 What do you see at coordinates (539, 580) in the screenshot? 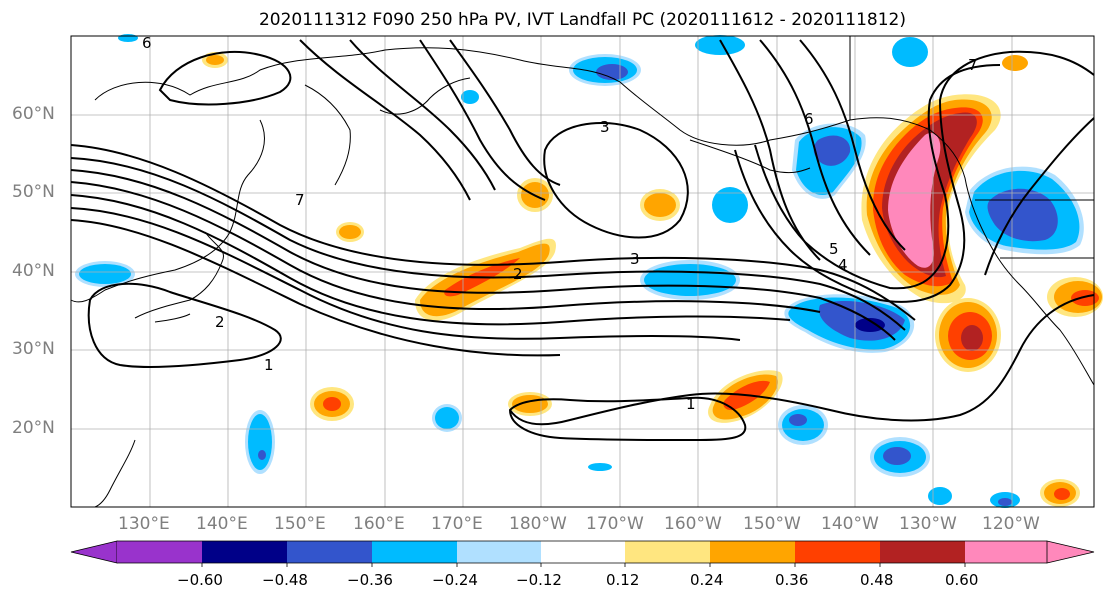
I see `colorbar-tick-label: −0.12` at bounding box center [539, 580].